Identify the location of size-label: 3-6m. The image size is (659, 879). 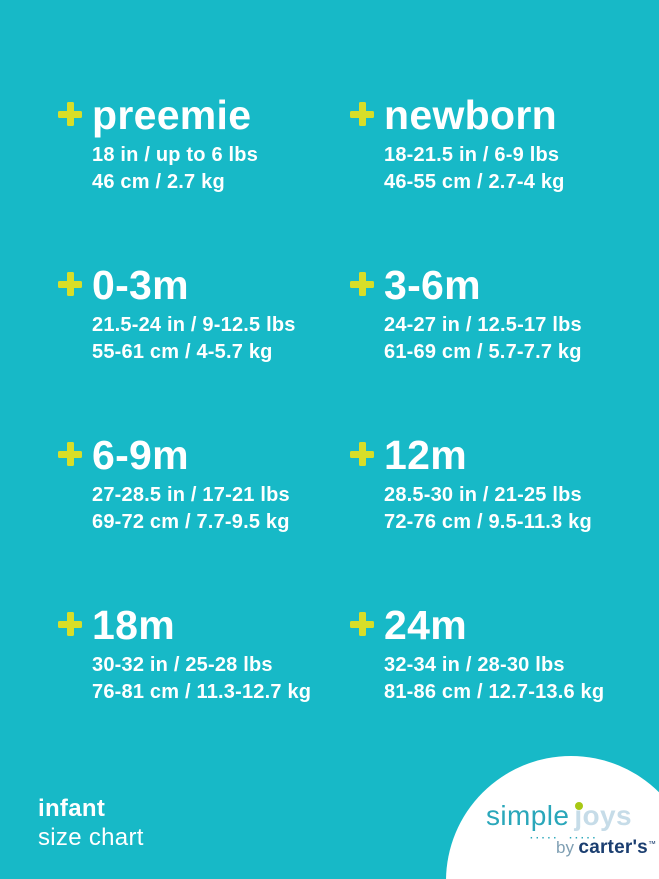
(432, 285).